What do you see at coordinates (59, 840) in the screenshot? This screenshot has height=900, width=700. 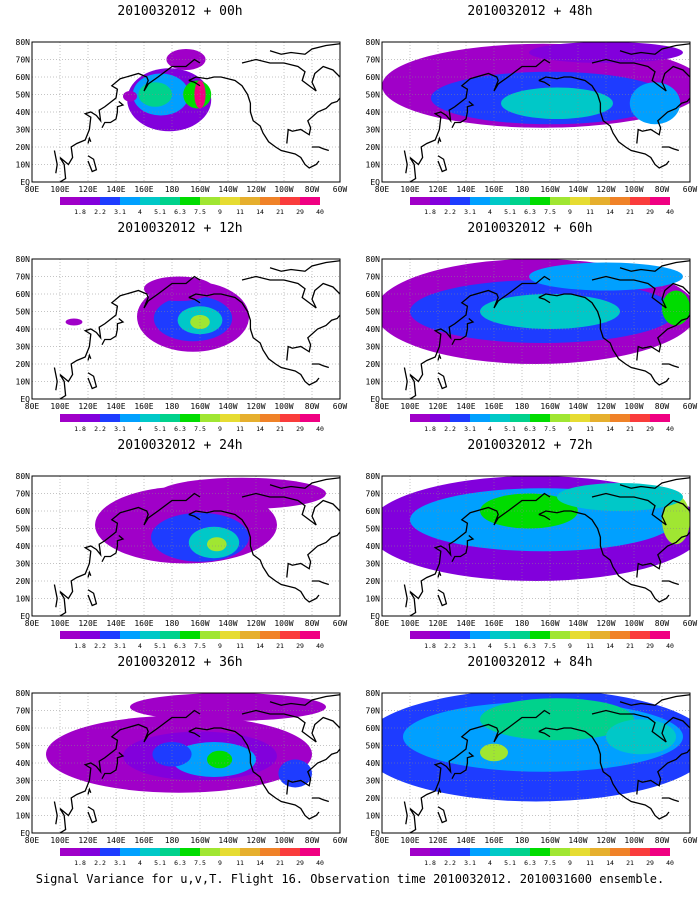 I see `x-tick-label: 100E` at bounding box center [59, 840].